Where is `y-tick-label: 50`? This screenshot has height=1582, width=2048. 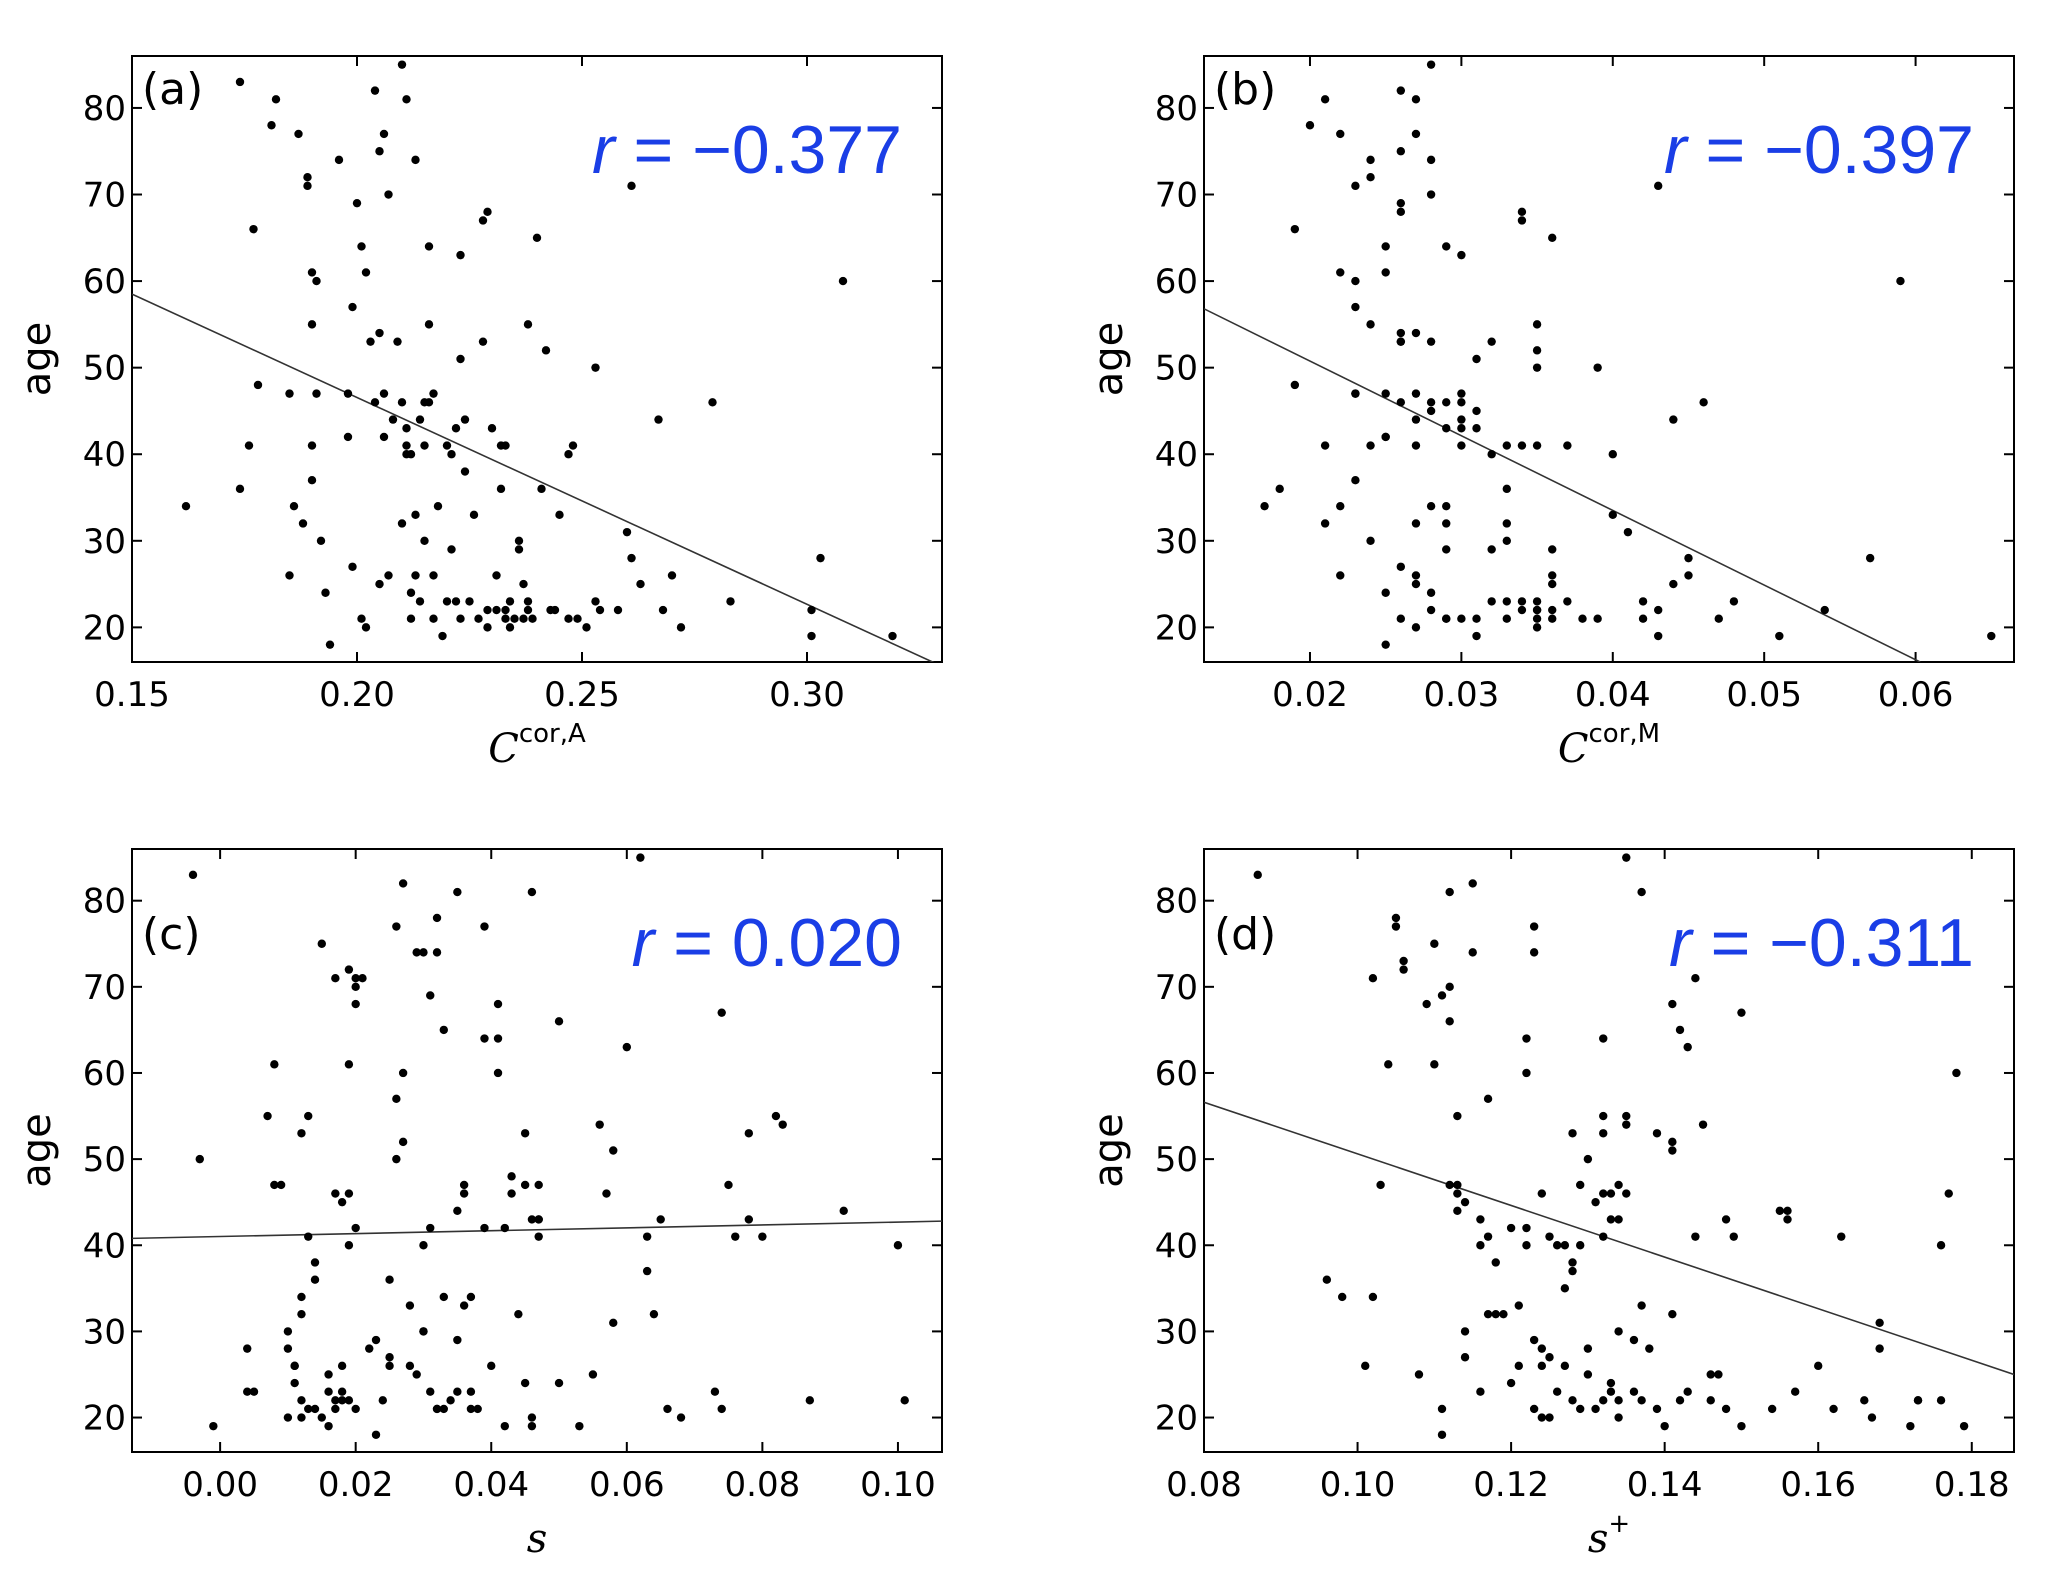 y-tick-label: 50 is located at coordinates (104, 369).